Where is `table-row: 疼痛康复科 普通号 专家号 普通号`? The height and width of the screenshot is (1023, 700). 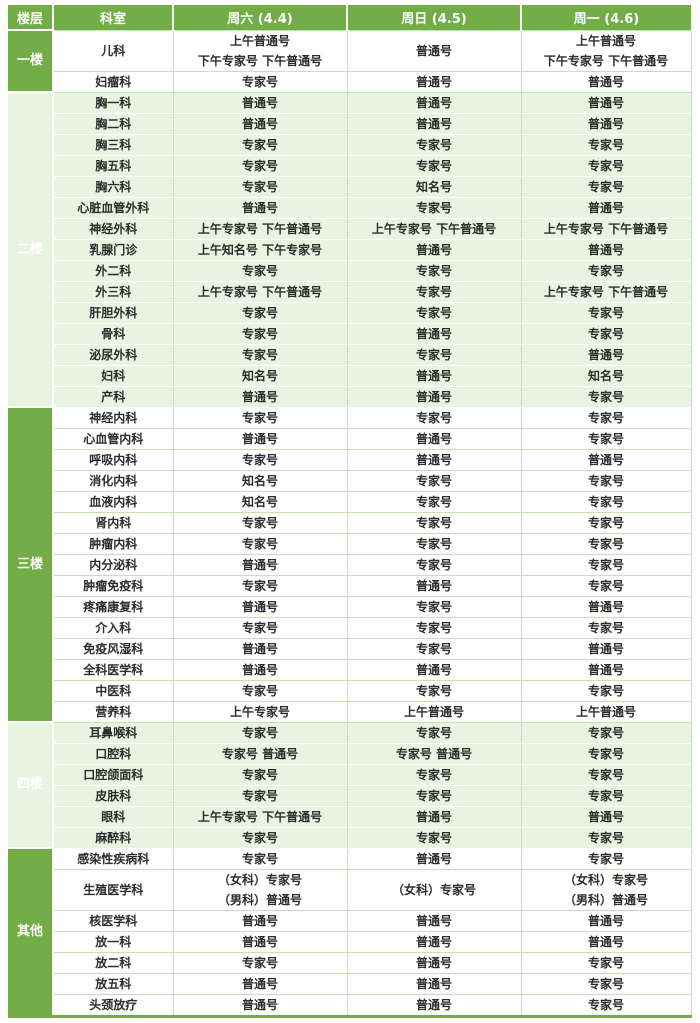 table-row: 疼痛康复科 普通号 专家号 普通号 is located at coordinates (350, 606).